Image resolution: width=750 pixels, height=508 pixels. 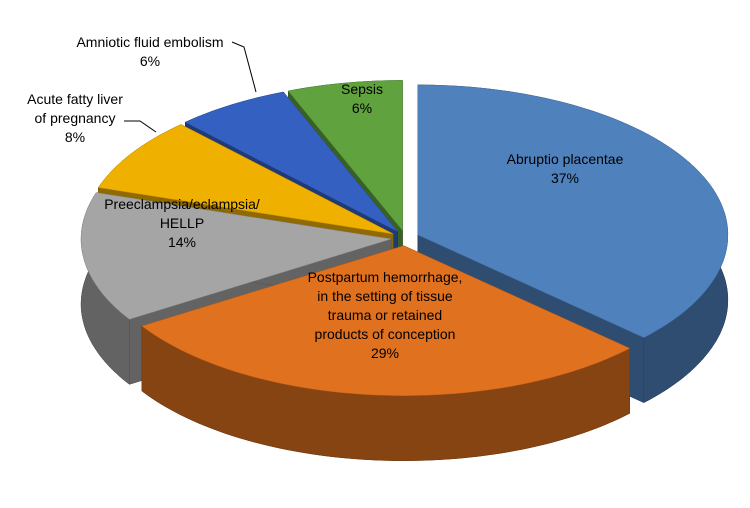 What do you see at coordinates (182, 213) in the screenshot?
I see `category-label: Preeclampsia/eclampsia/ HELLP` at bounding box center [182, 213].